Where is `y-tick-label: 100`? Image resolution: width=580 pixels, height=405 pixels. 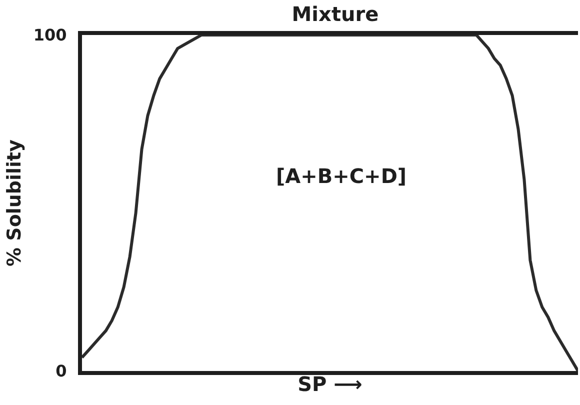
y-tick-label: 100 is located at coordinates (50, 35).